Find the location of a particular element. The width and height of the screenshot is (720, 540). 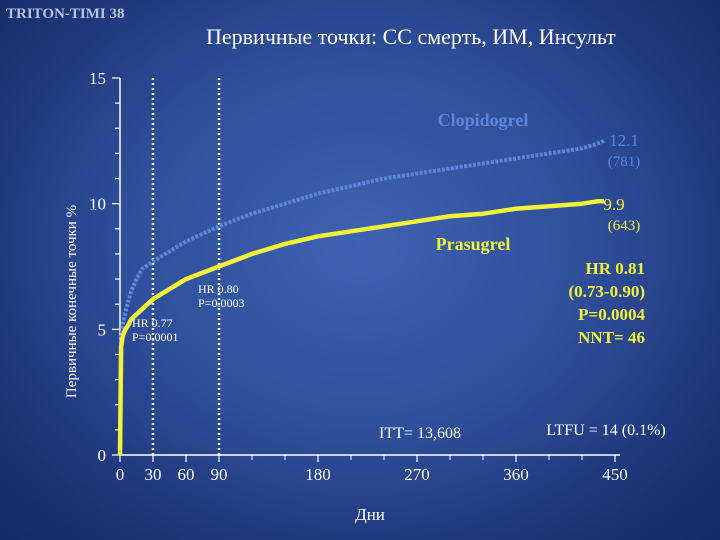

prasugrel-label: Prasugrel is located at coordinates (473, 244).